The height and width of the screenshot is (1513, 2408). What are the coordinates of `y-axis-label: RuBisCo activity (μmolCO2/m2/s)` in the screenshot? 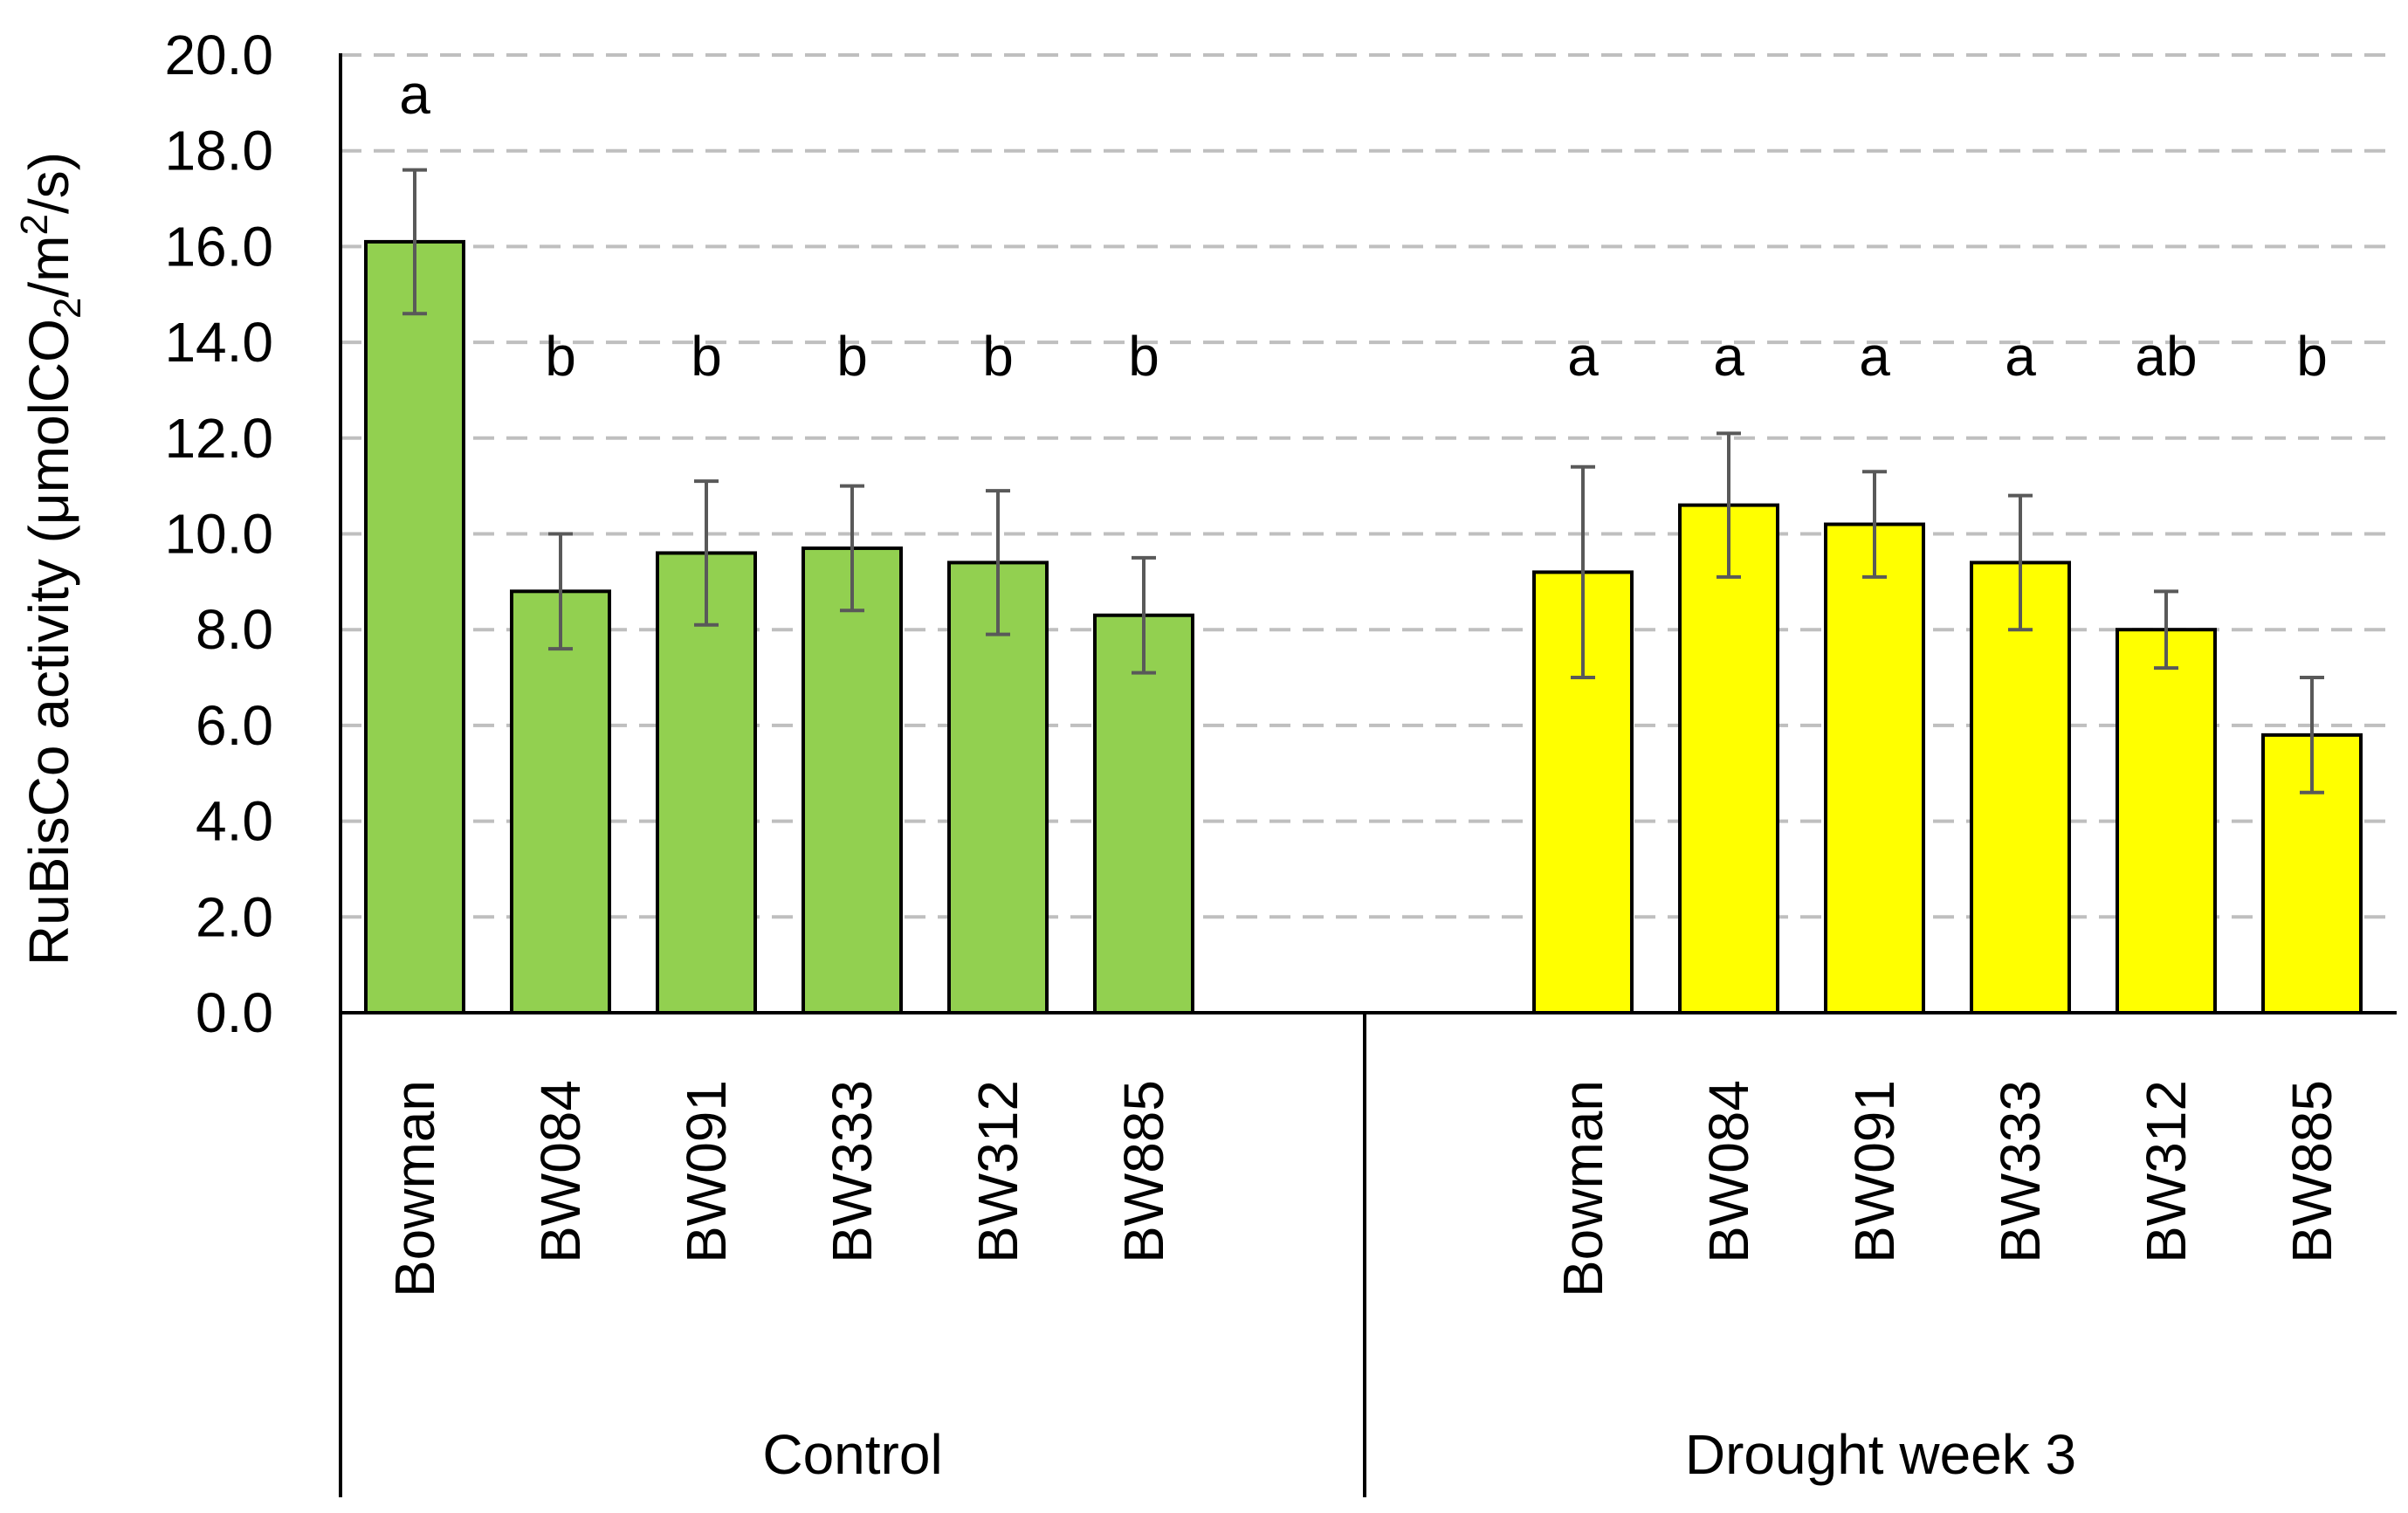 It's located at (51, 559).